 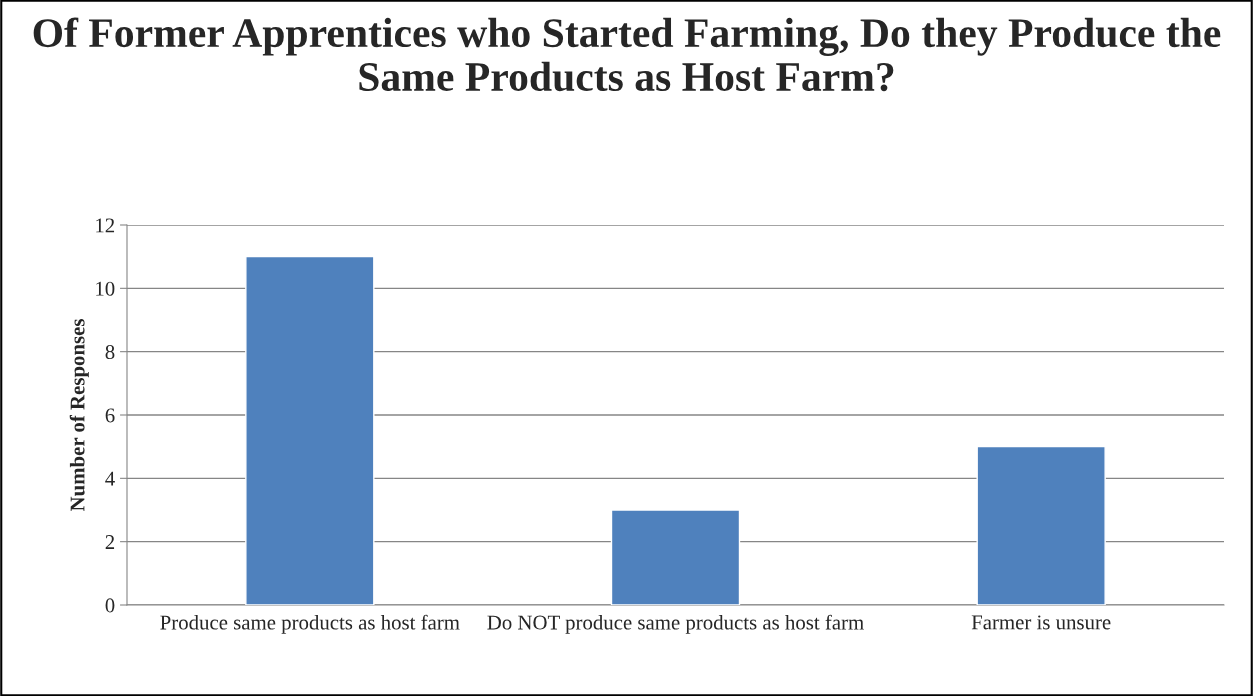 I want to click on y-tick-label: 8, so click(x=110, y=352).